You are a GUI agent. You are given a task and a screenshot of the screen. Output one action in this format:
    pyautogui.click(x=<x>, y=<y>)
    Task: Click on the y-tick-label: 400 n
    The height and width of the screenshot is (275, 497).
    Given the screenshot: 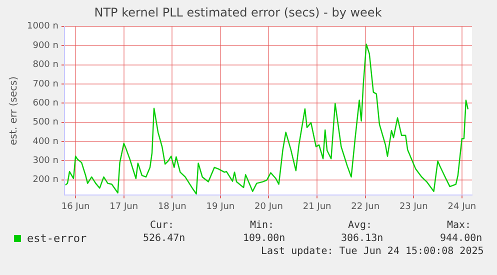 What is the action you would take?
    pyautogui.click(x=45, y=141)
    